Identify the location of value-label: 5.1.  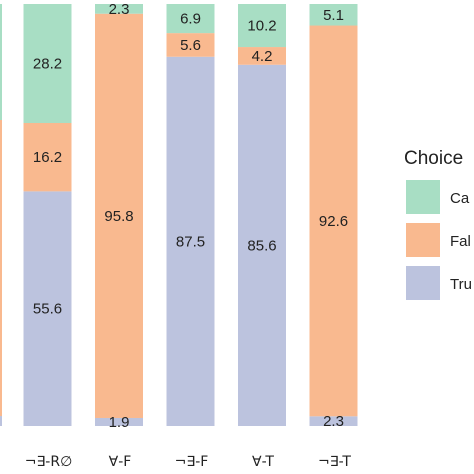
(333, 15).